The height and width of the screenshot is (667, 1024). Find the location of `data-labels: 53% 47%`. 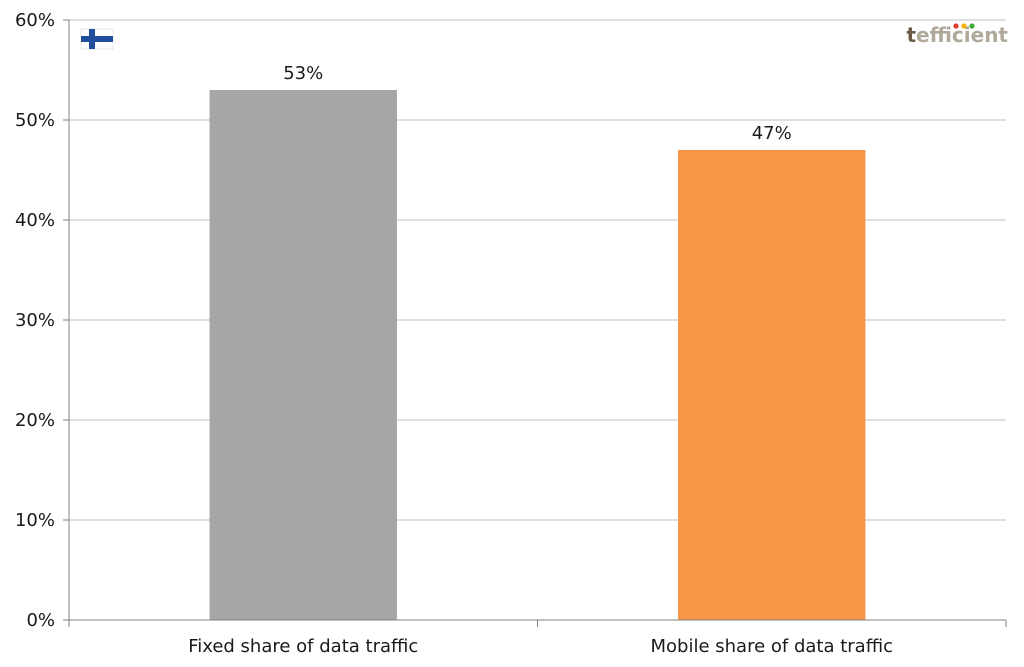

data-labels: 53% 47% is located at coordinates (537, 103).